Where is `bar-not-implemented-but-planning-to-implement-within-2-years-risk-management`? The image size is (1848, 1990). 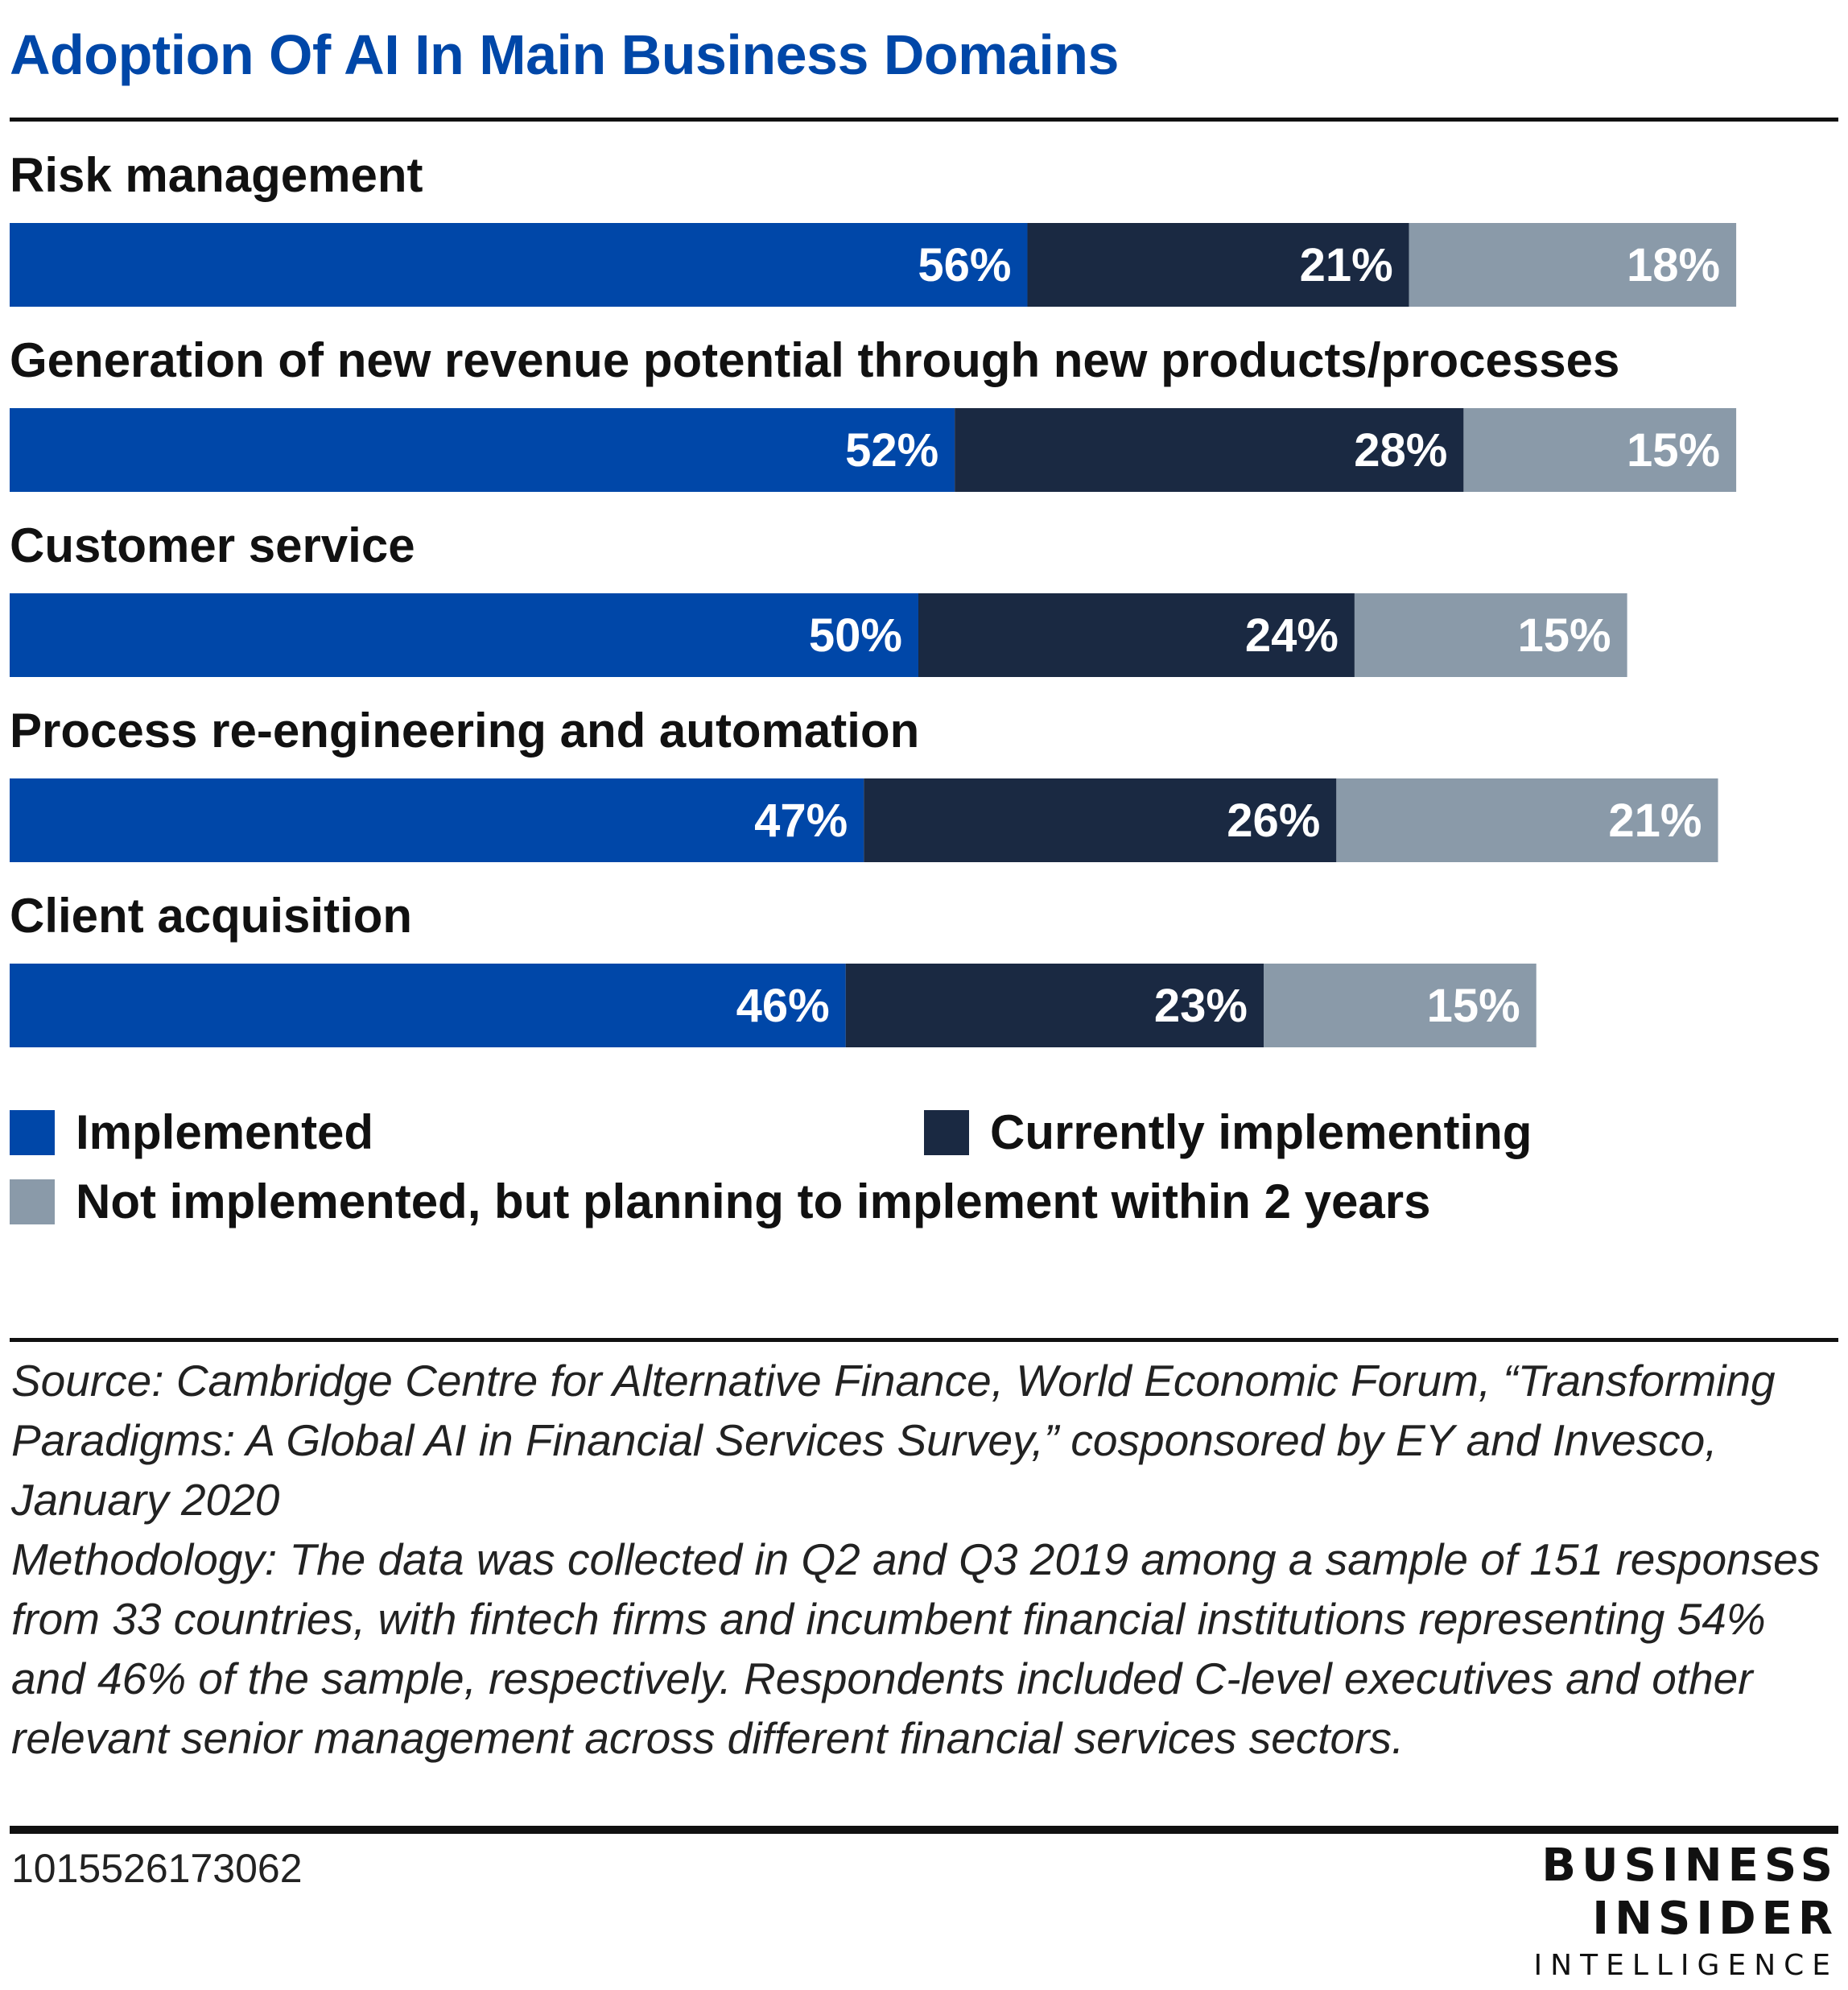 bar-not-implemented-but-planning-to-implement-within-2-years-risk-management is located at coordinates (1573, 265).